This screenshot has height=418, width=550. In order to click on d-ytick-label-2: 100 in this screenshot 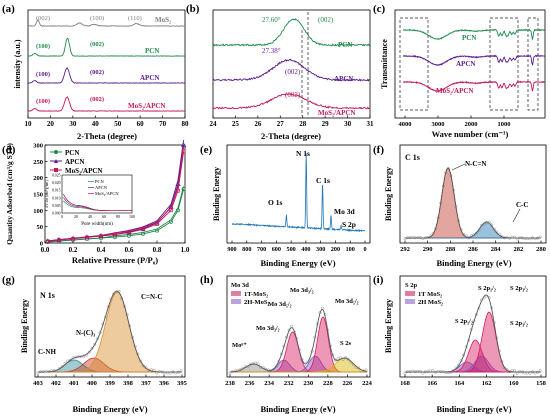, I will do `click(38, 211)`.